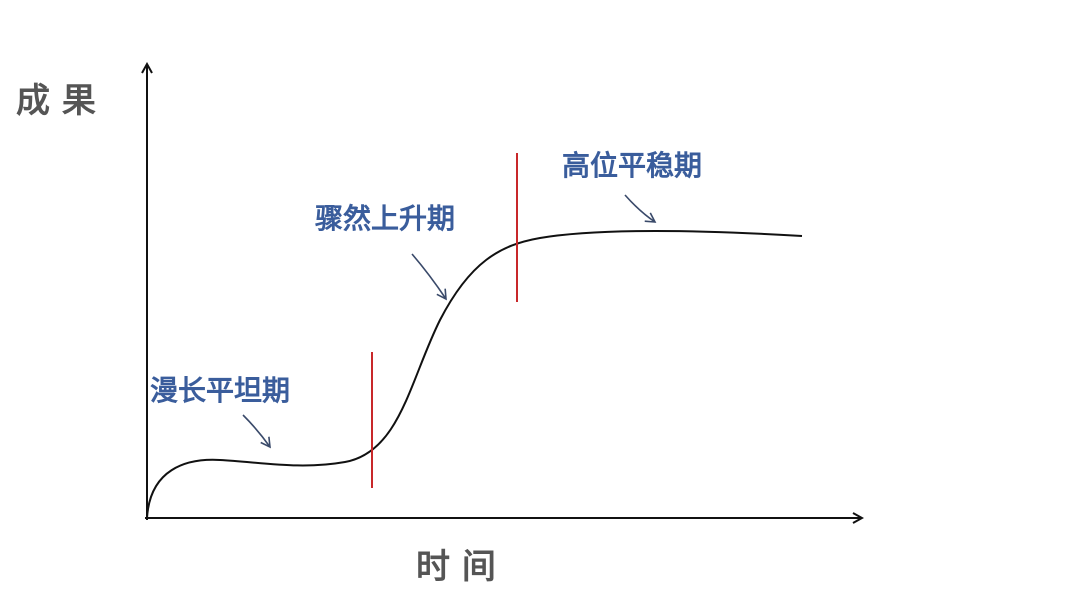 Image resolution: width=1080 pixels, height=596 pixels. What do you see at coordinates (385, 218) in the screenshot?
I see `phase-label: 骤然上升期` at bounding box center [385, 218].